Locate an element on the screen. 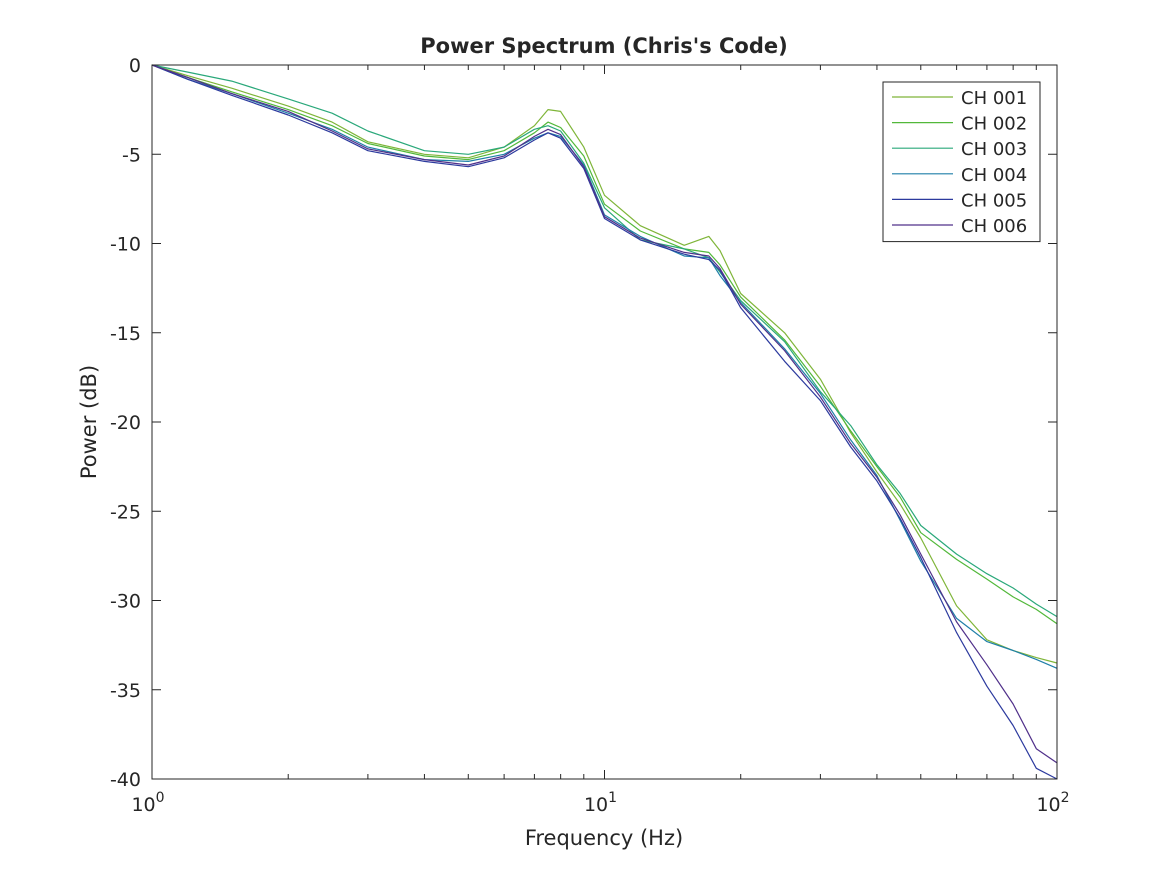 This screenshot has height=880, width=1167. y-tick-label: -40 is located at coordinates (125, 780).